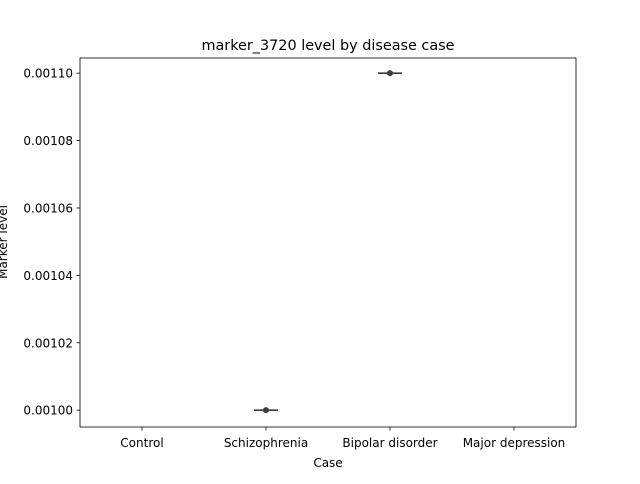 The width and height of the screenshot is (640, 484). I want to click on y-tick-label: 0.00102, so click(48, 343).